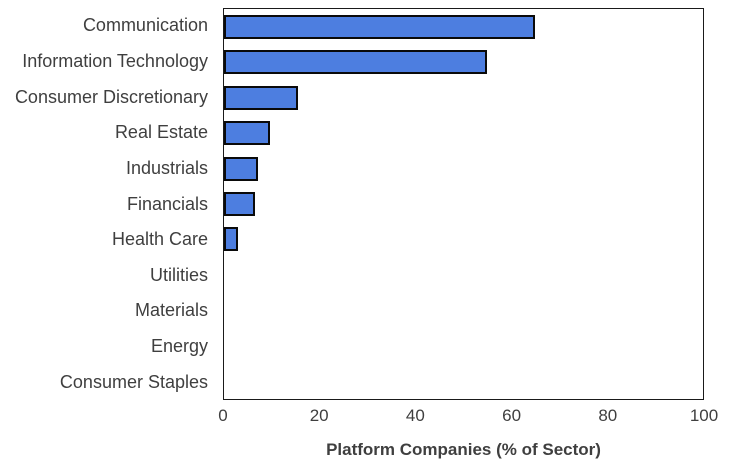 This screenshot has height=476, width=740. I want to click on category-label: Utilities, so click(178, 274).